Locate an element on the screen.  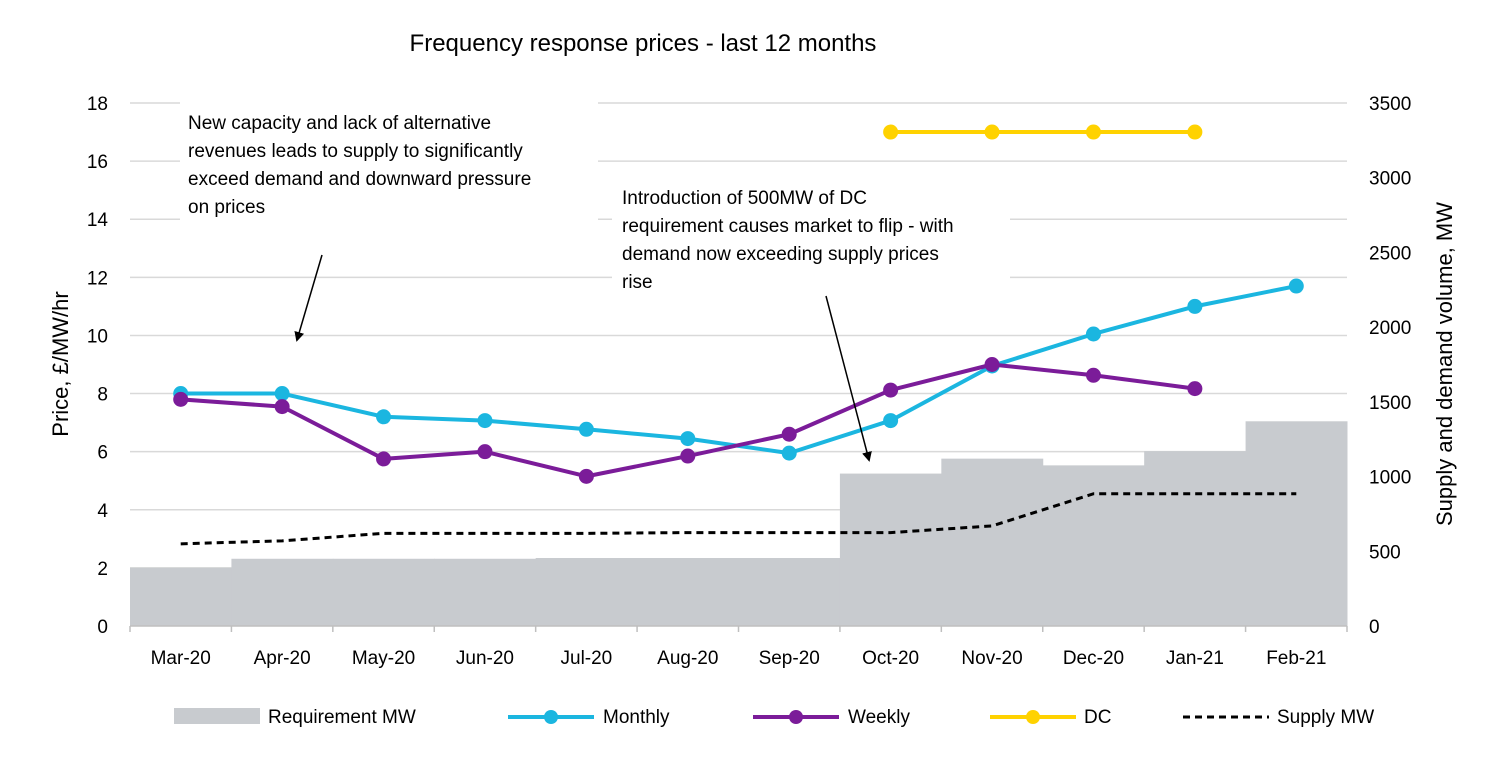
x-tick-label: Oct-20 is located at coordinates (890, 658).